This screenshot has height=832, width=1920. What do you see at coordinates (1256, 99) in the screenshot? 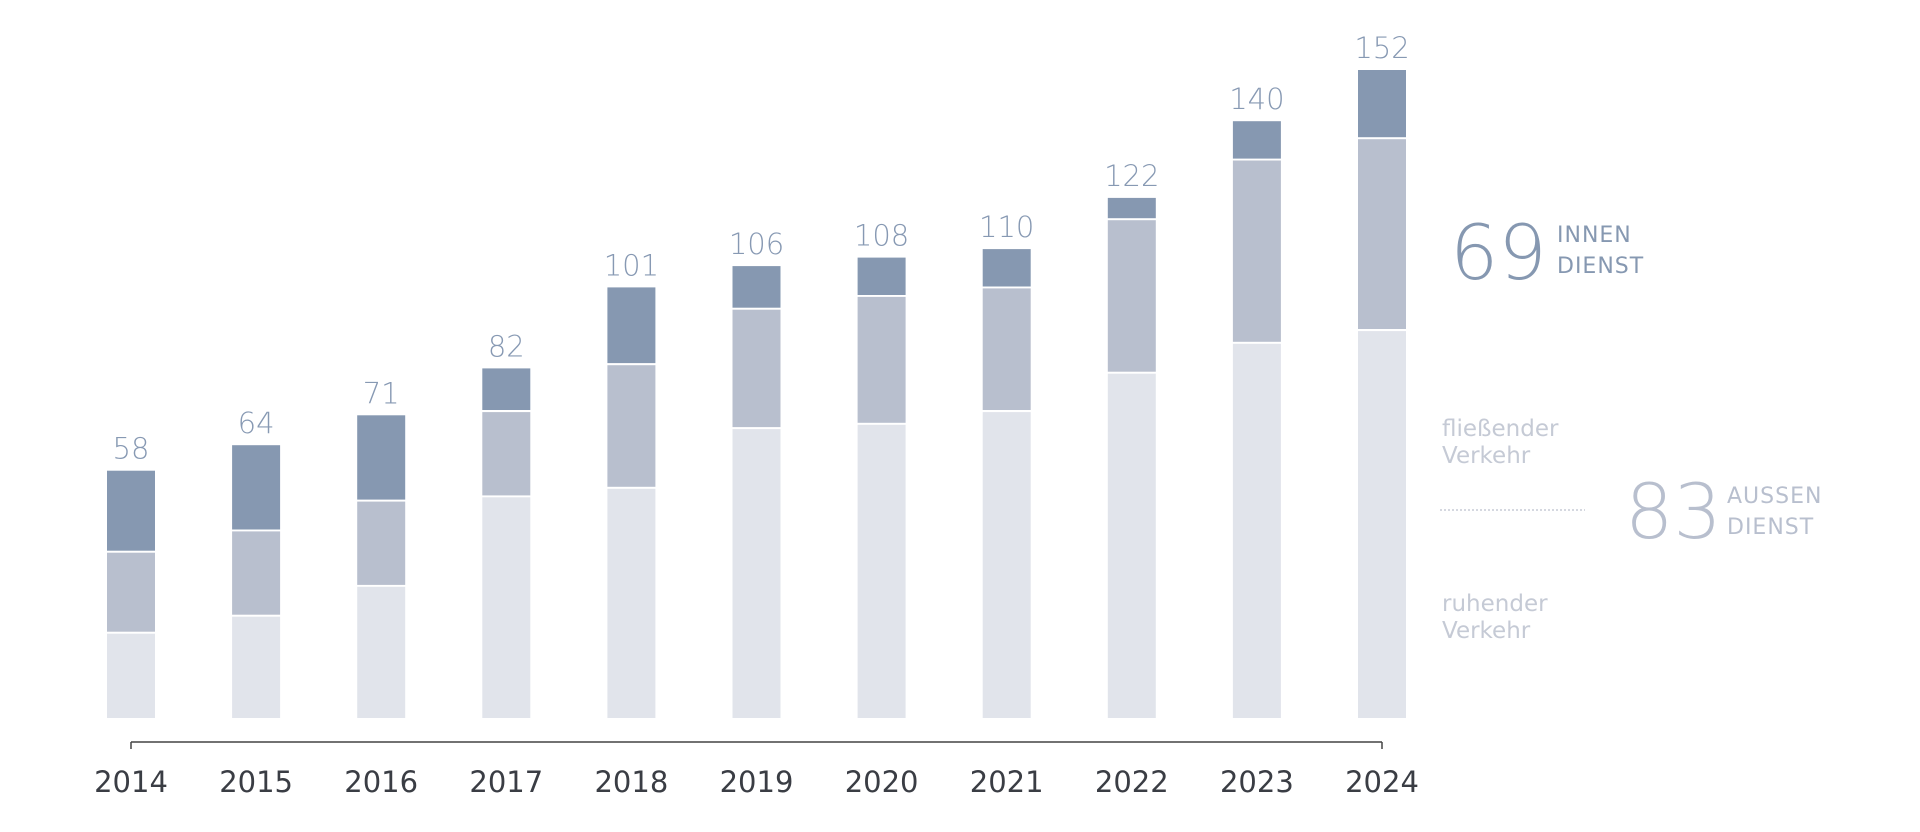
I see `total-label-2023: 140` at bounding box center [1256, 99].